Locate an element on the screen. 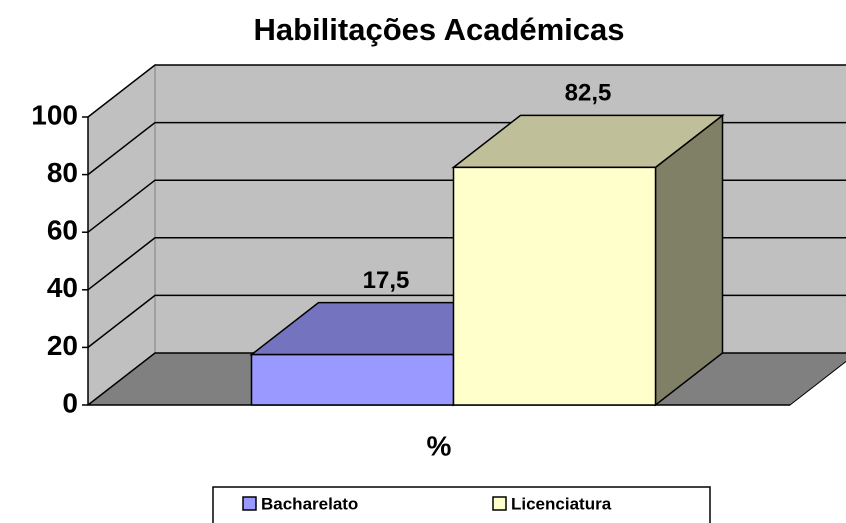 Image resolution: width=846 pixels, height=523 pixels. chart-title: Habilitações Académicas is located at coordinates (438, 29).